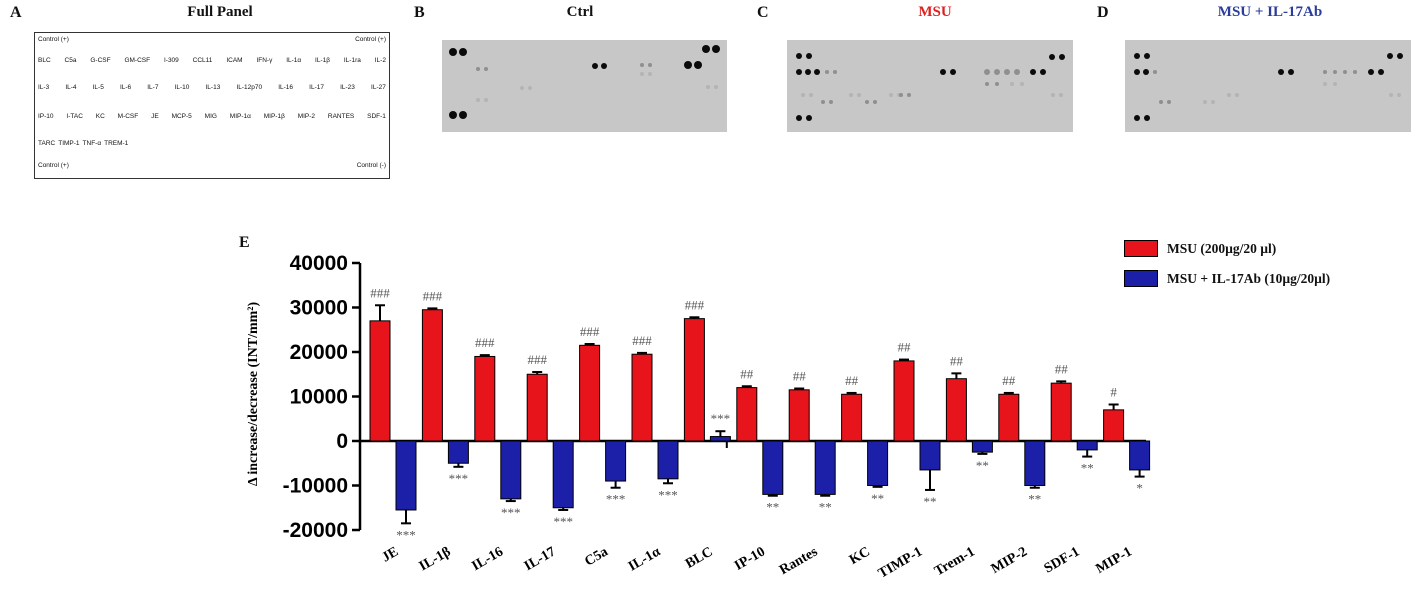 The height and width of the screenshot is (603, 1416). Describe the element at coordinates (799, 561) in the screenshot. I see `x-tick-label: Rantes` at that location.